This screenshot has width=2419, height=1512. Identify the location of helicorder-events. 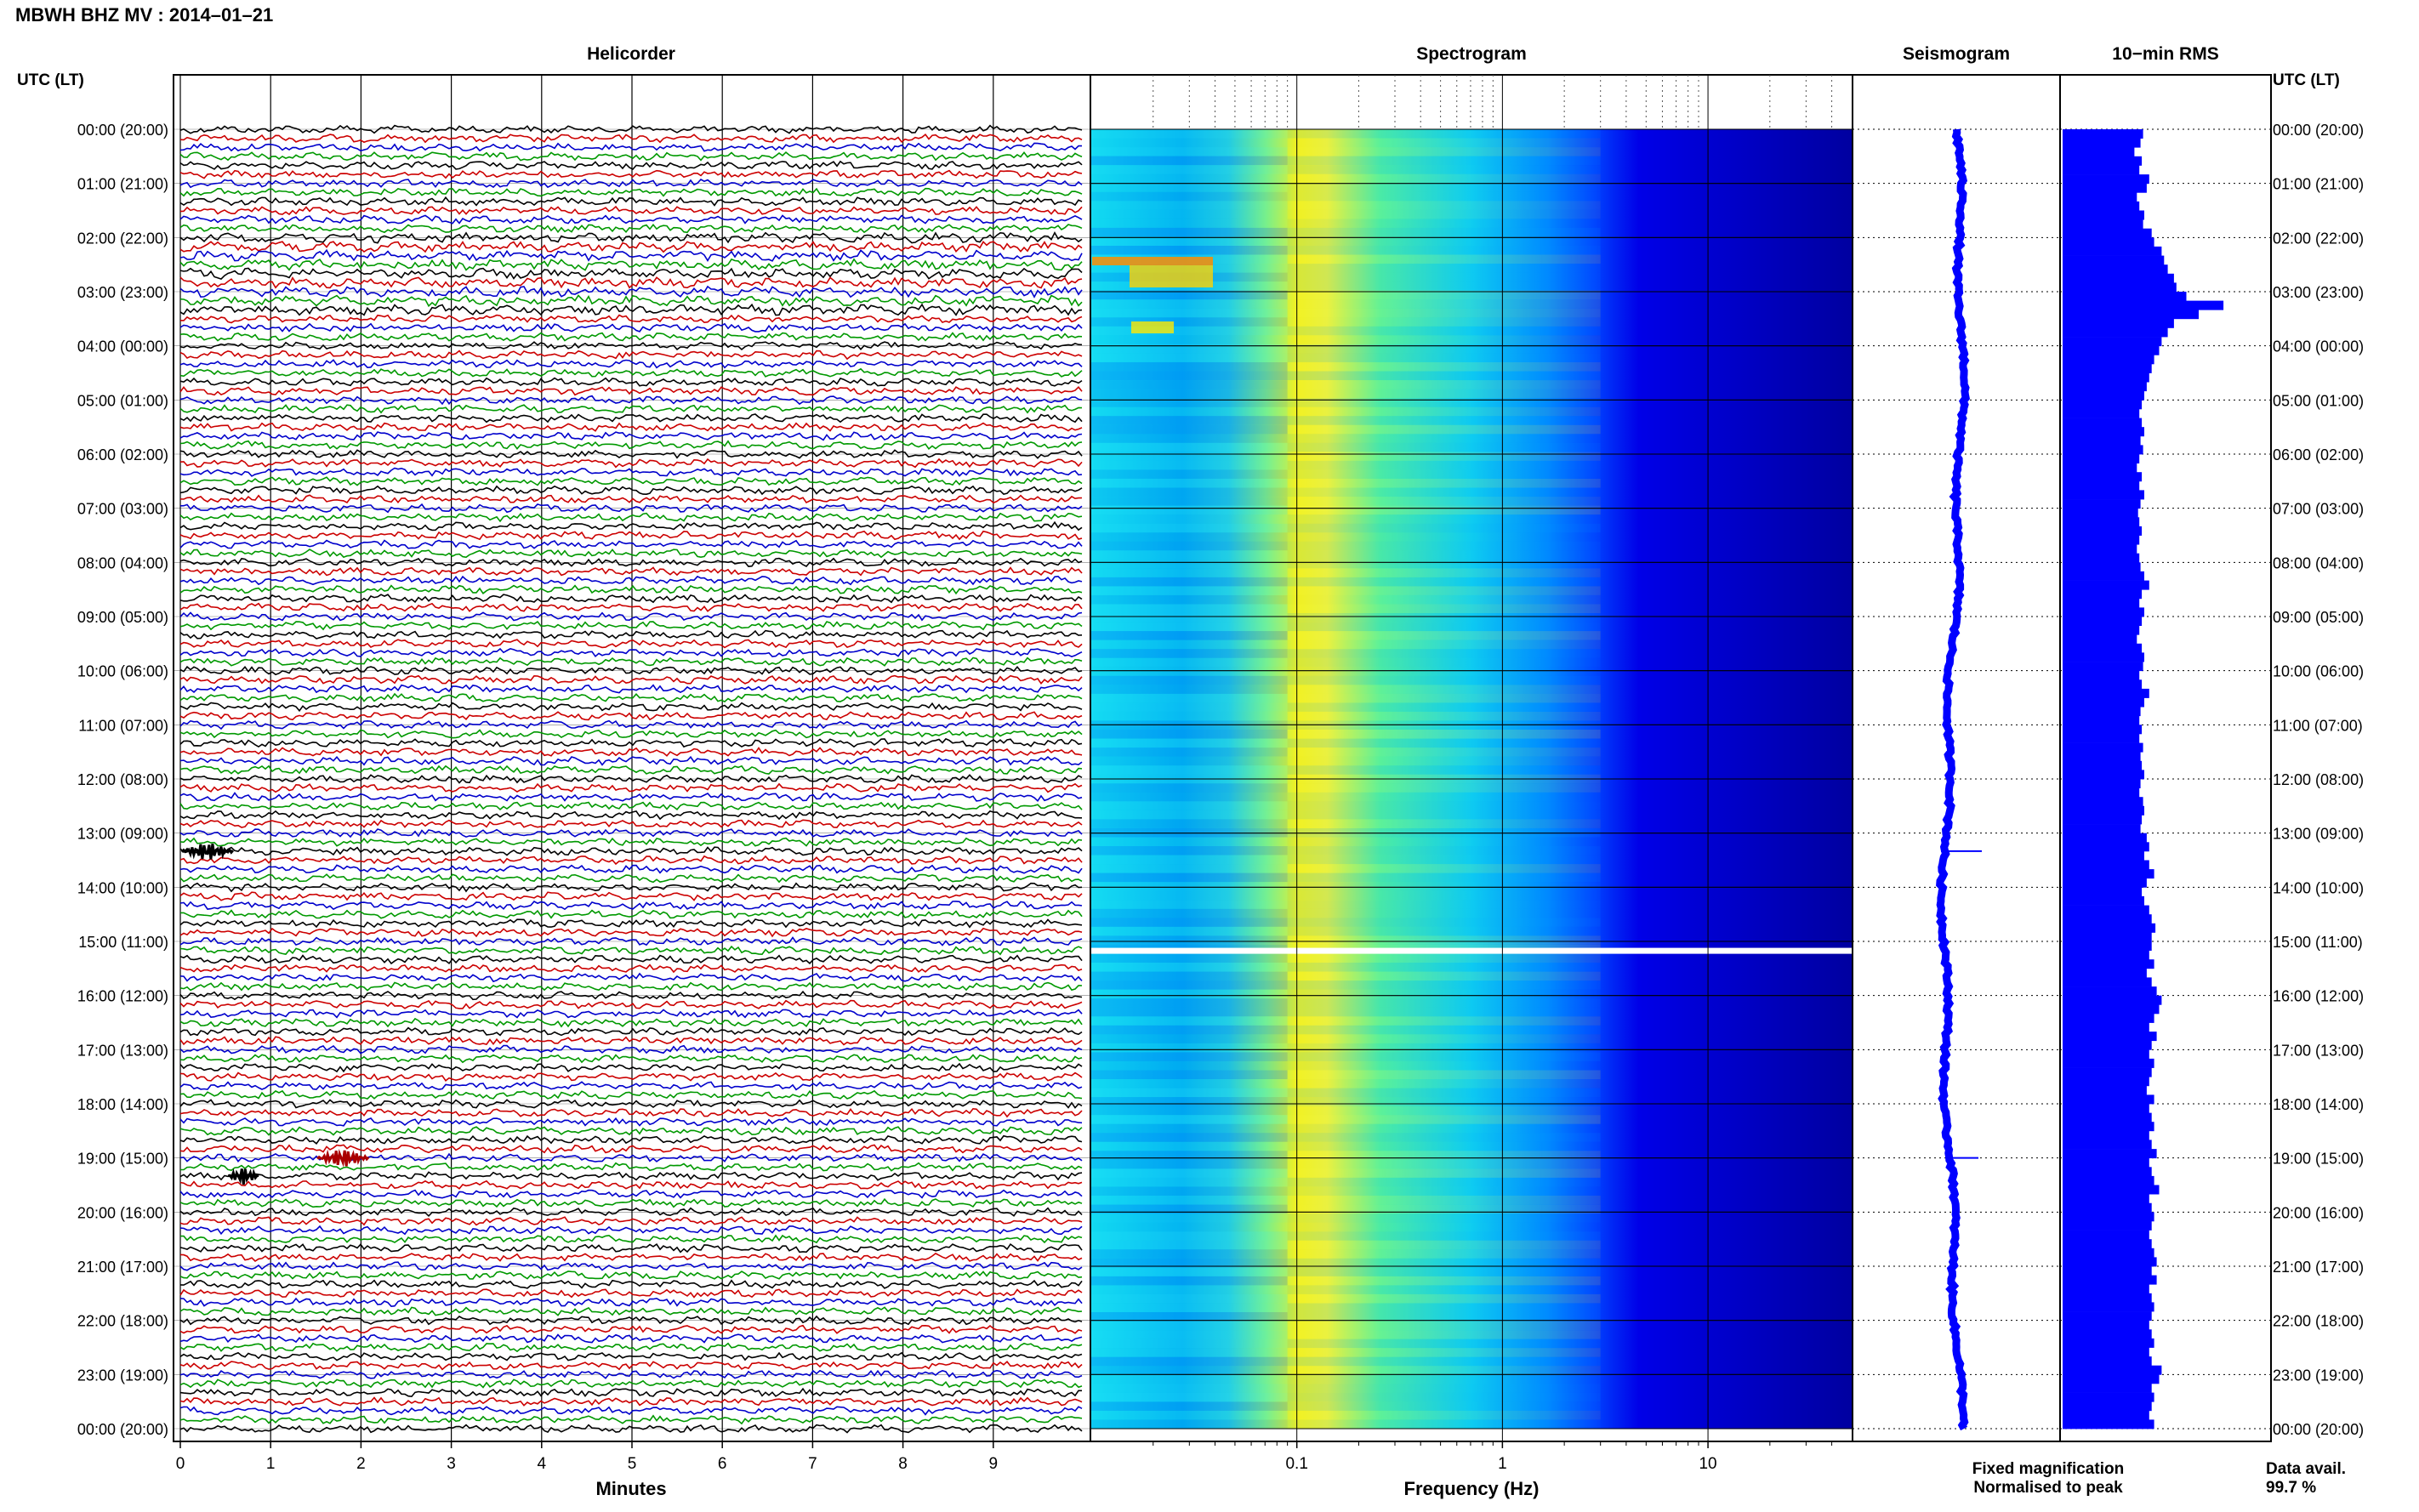
(275, 1014).